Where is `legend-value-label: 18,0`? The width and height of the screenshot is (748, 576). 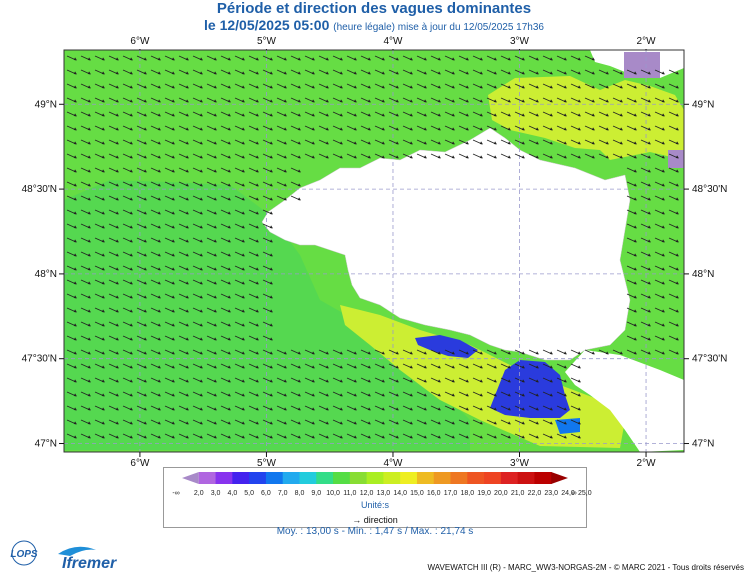 legend-value-label: 18,0 is located at coordinates (467, 493).